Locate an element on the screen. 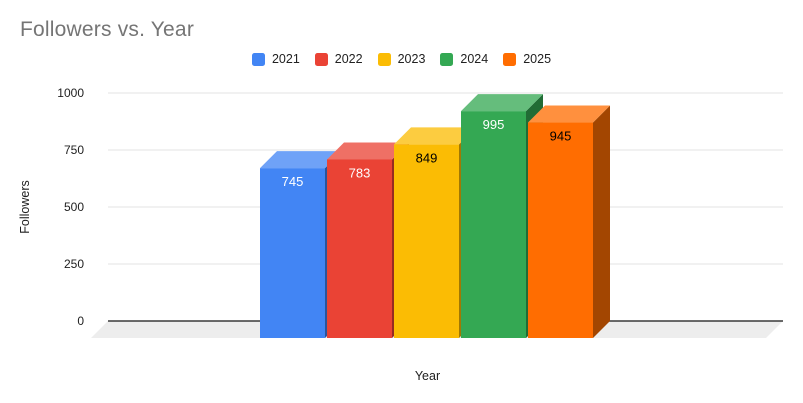 The image size is (803, 403). value-label-2022: 783 is located at coordinates (360, 172).